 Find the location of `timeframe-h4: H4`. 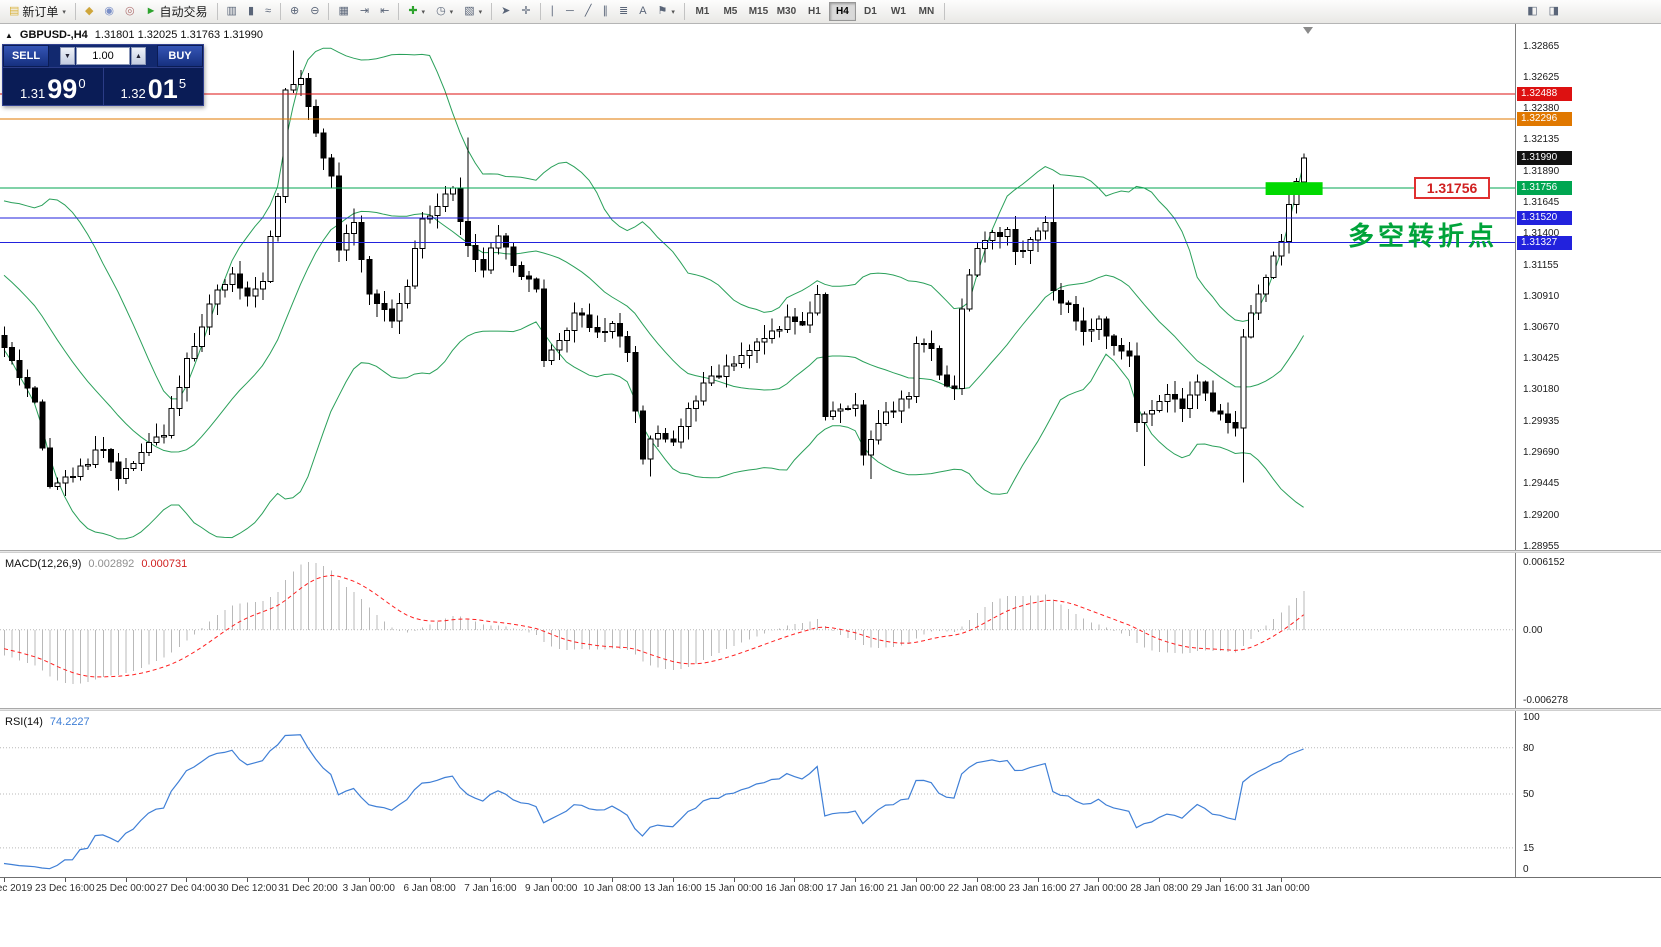

timeframe-h4: H4 is located at coordinates (842, 11).